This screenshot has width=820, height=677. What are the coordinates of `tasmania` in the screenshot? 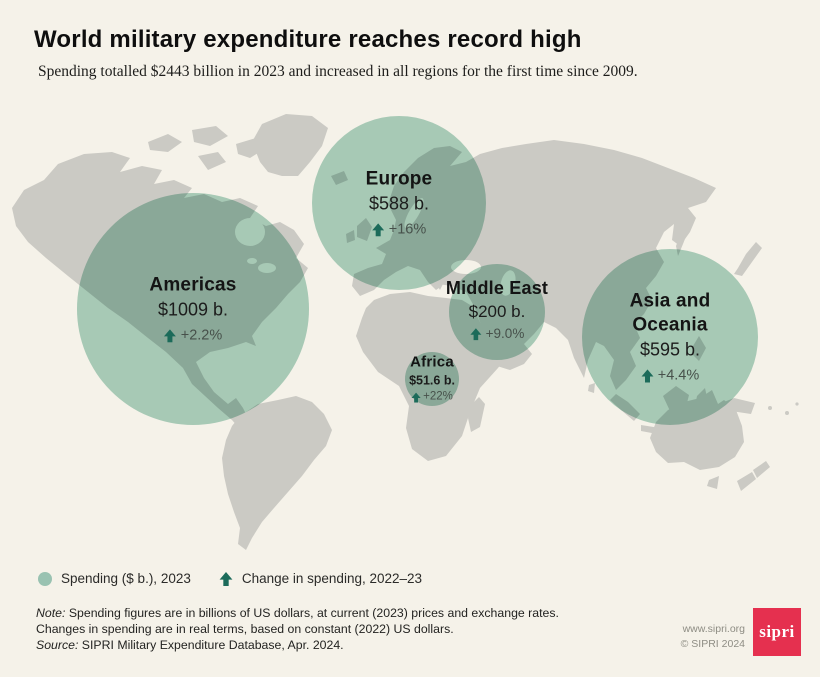 It's located at (713, 482).